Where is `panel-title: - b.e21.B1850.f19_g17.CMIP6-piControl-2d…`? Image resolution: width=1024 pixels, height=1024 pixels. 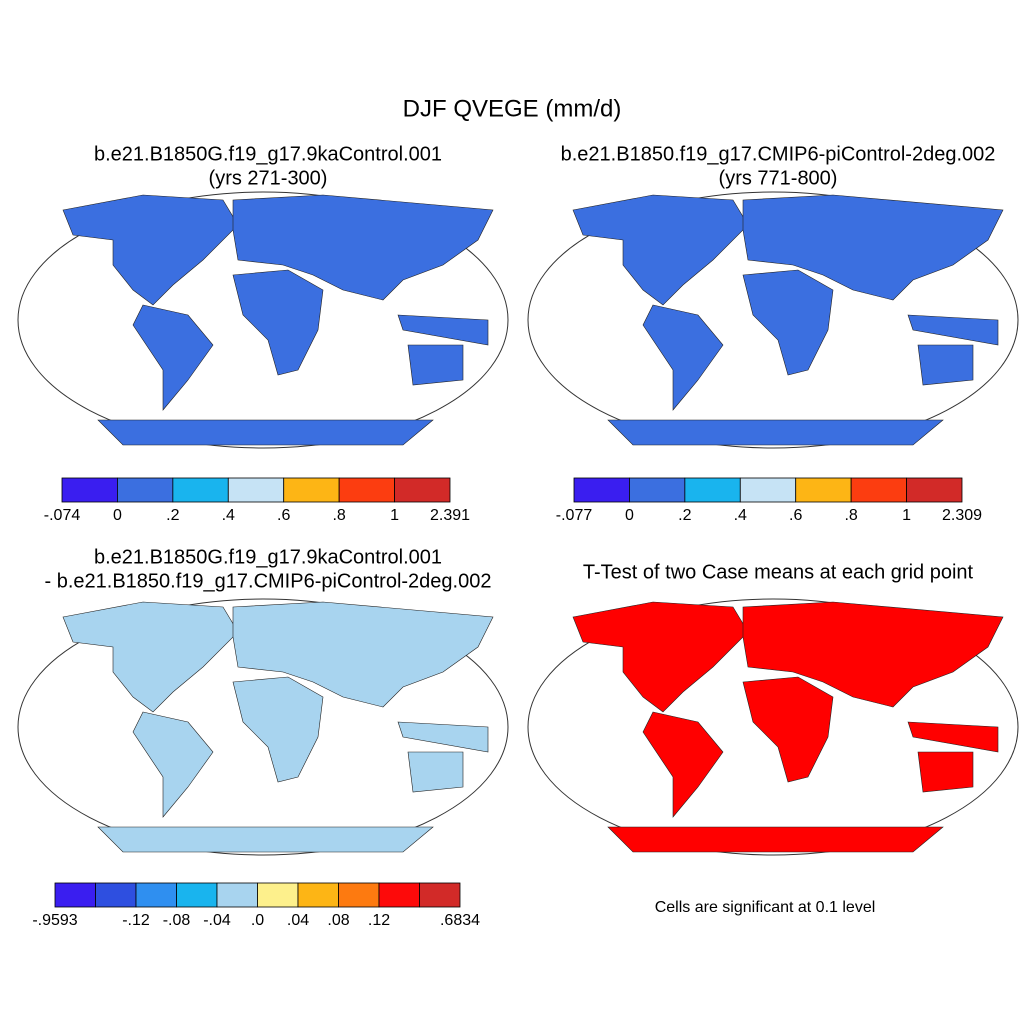 panel-title: - b.e21.B1850.f19_g17.CMIP6-piControl-2d… is located at coordinates (268, 581).